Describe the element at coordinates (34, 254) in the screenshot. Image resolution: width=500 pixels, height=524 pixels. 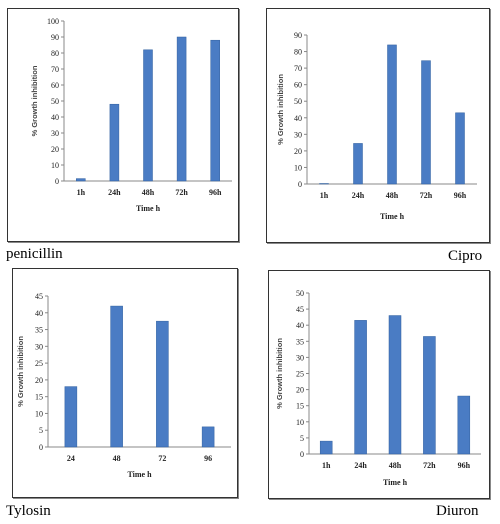
I see `caption-penicillin: penicillin` at that location.